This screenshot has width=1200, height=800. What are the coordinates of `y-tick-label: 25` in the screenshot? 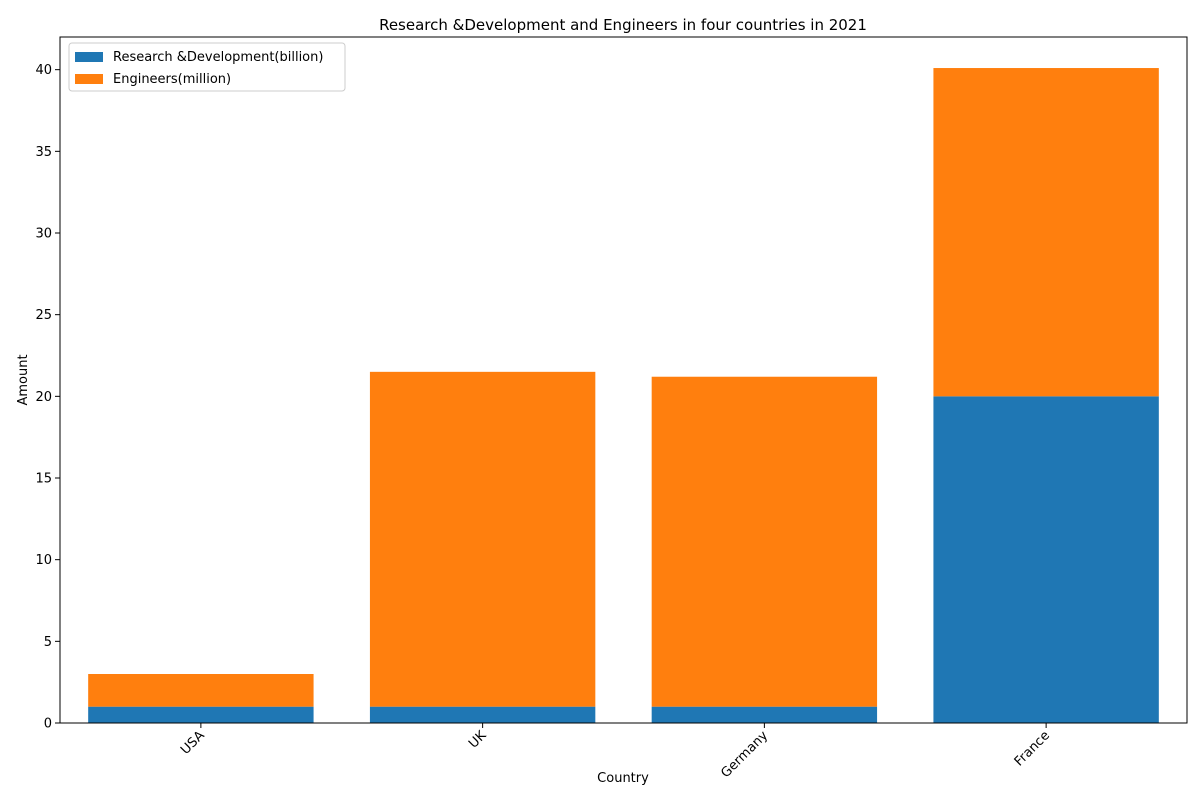 It's located at (43, 315).